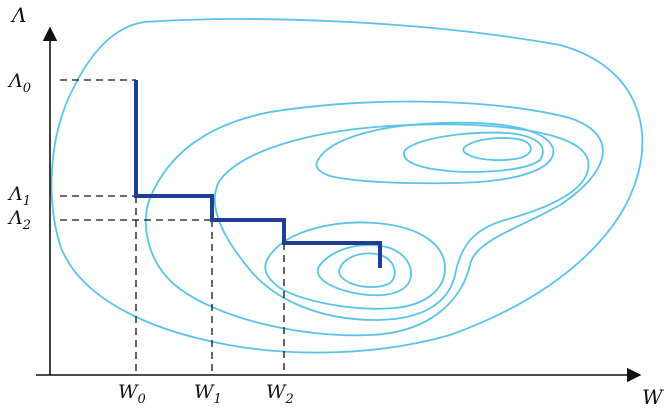  I want to click on tick-lambda2: Λ2, so click(19, 220).